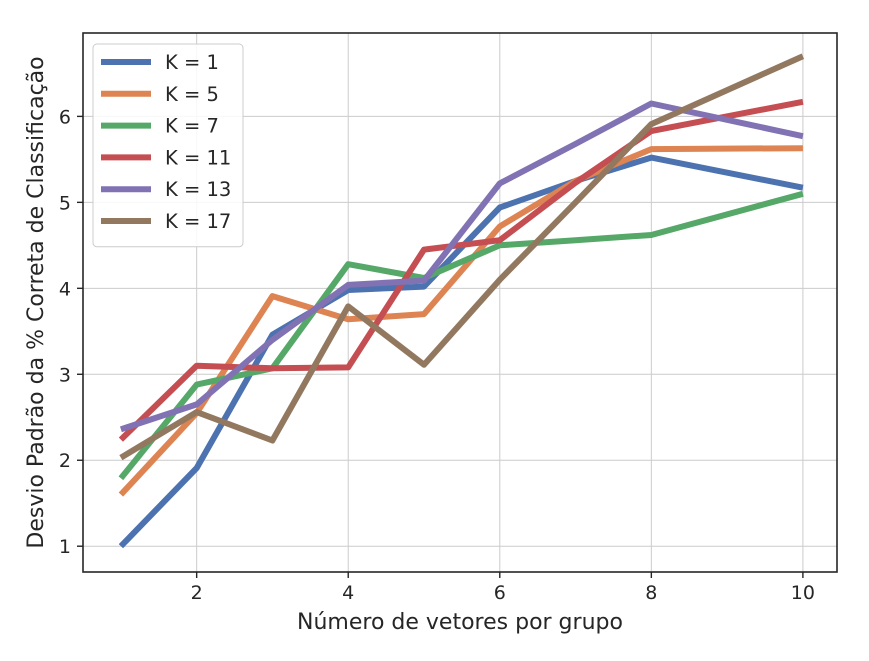 This screenshot has width=869, height=661. What do you see at coordinates (65, 289) in the screenshot?
I see `y-tick-label: 4` at bounding box center [65, 289].